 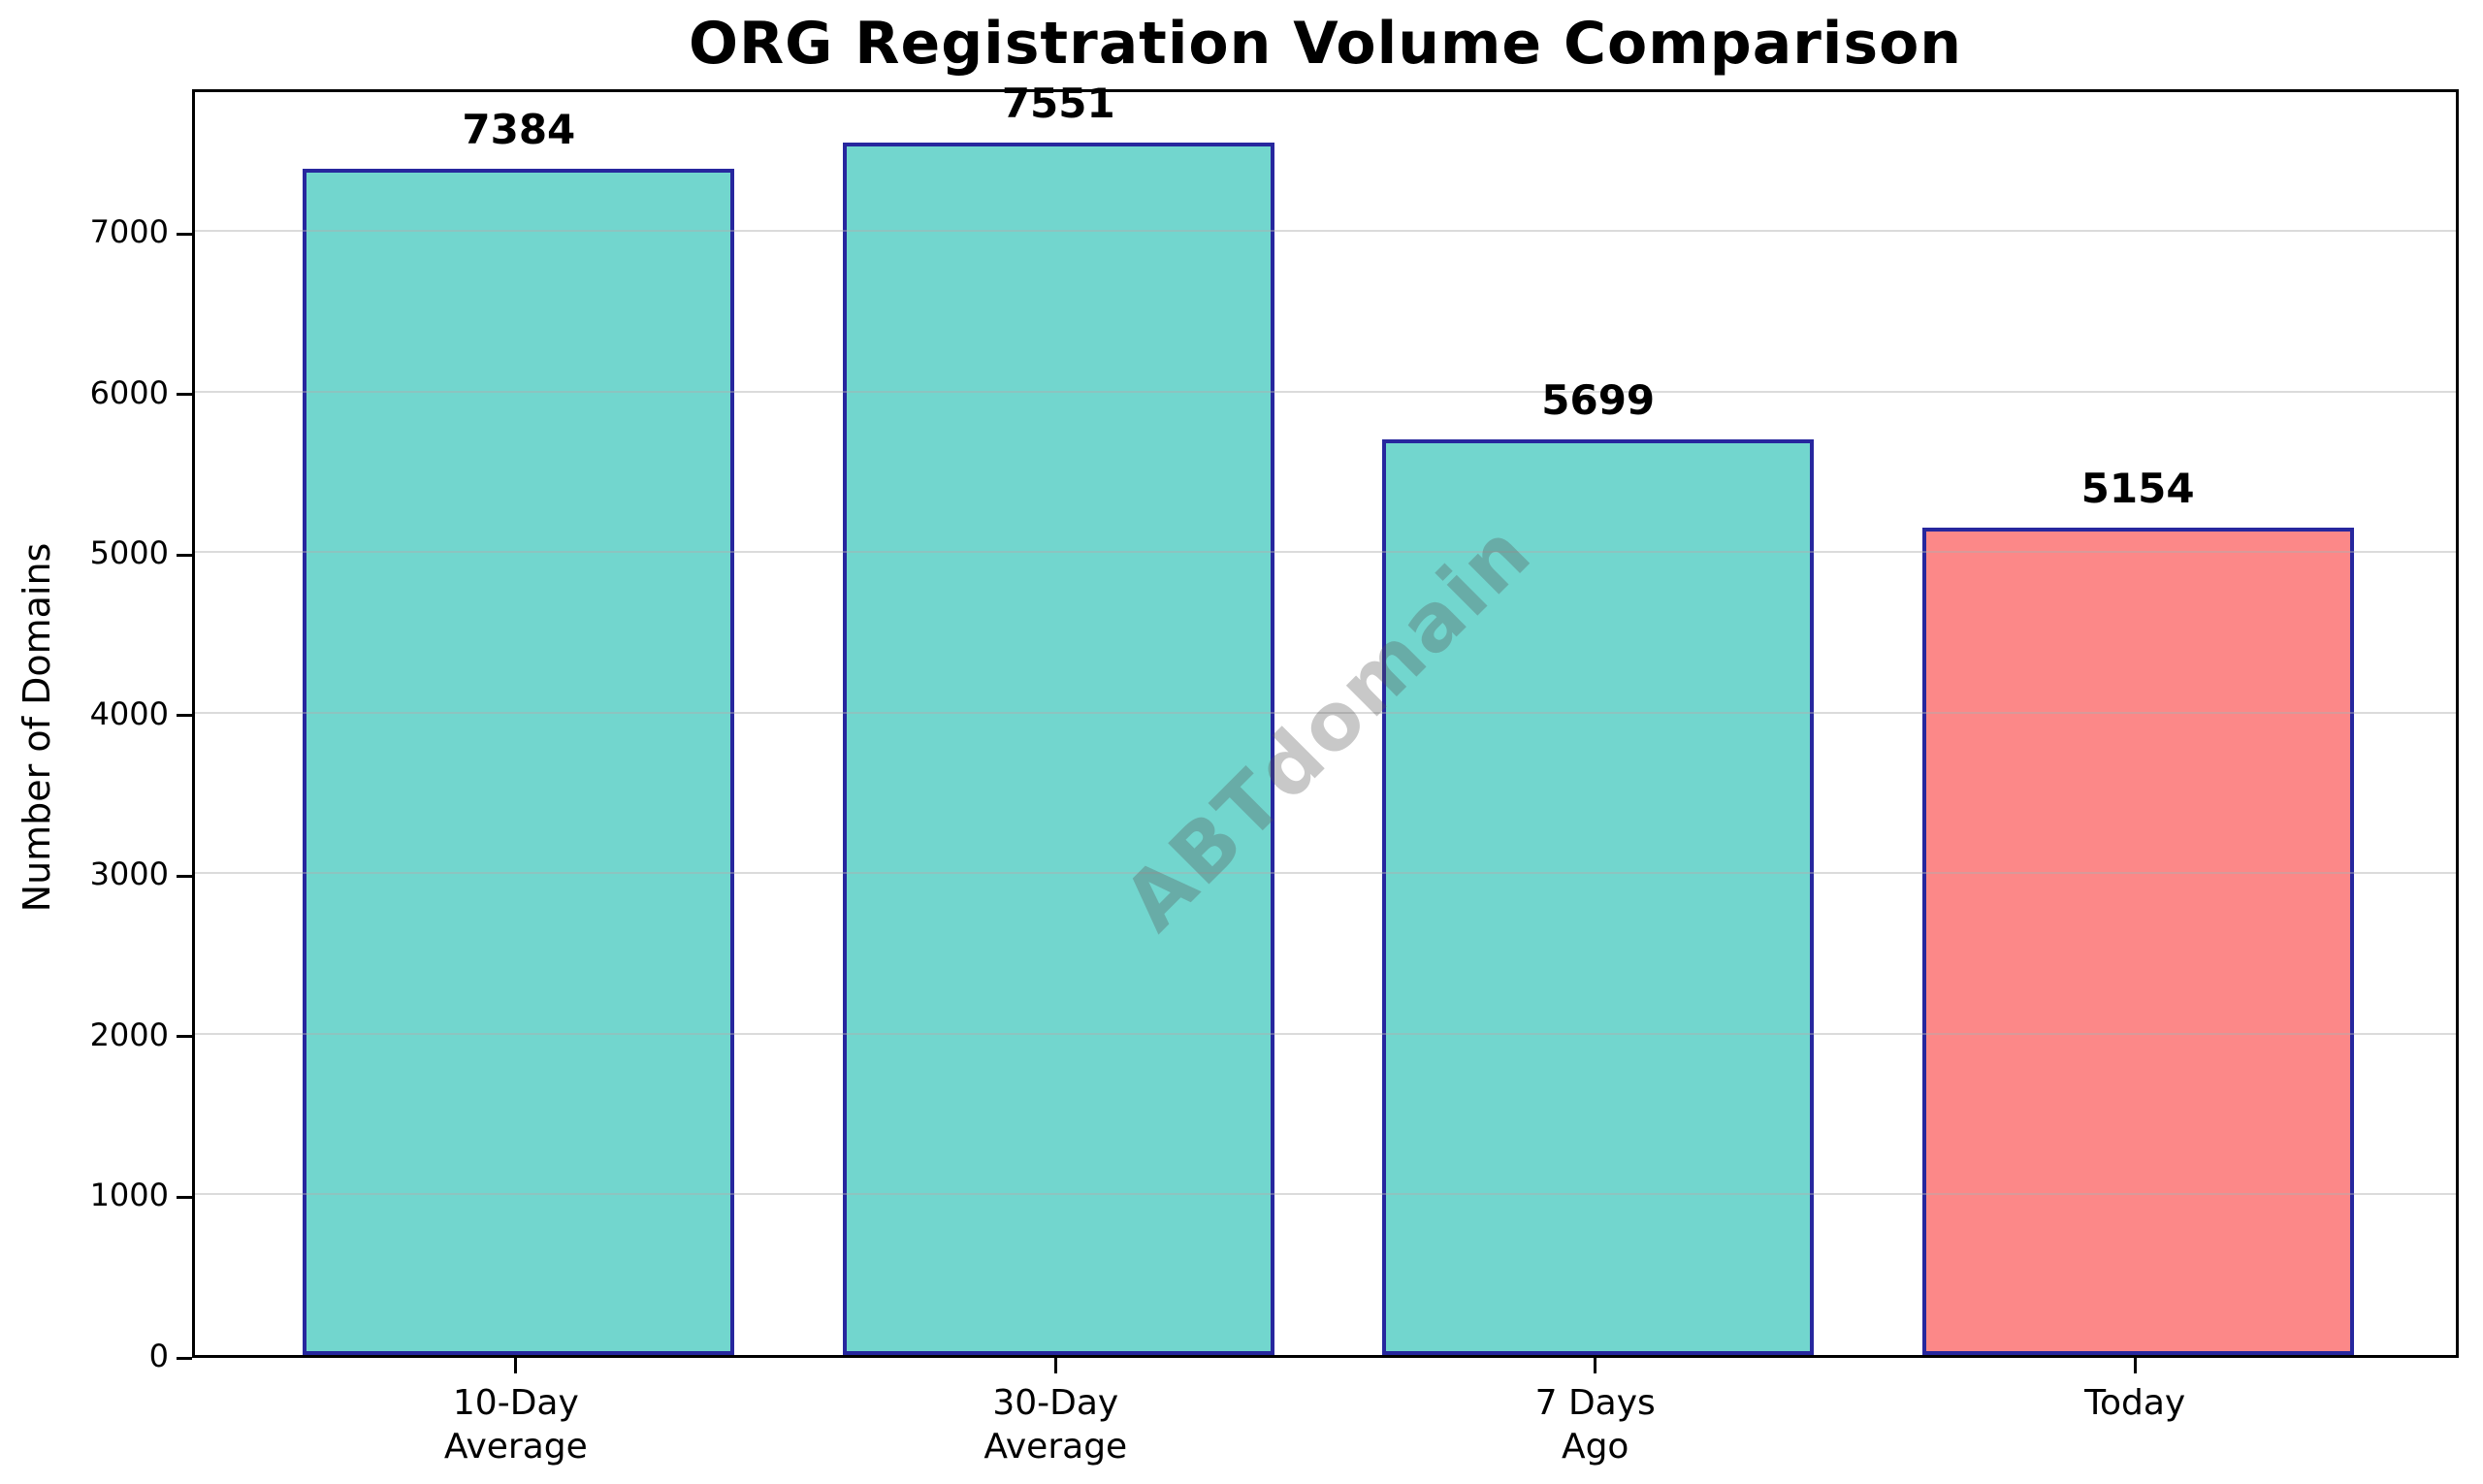 I want to click on y-tick-label: 2000, so click(x=129, y=1034).